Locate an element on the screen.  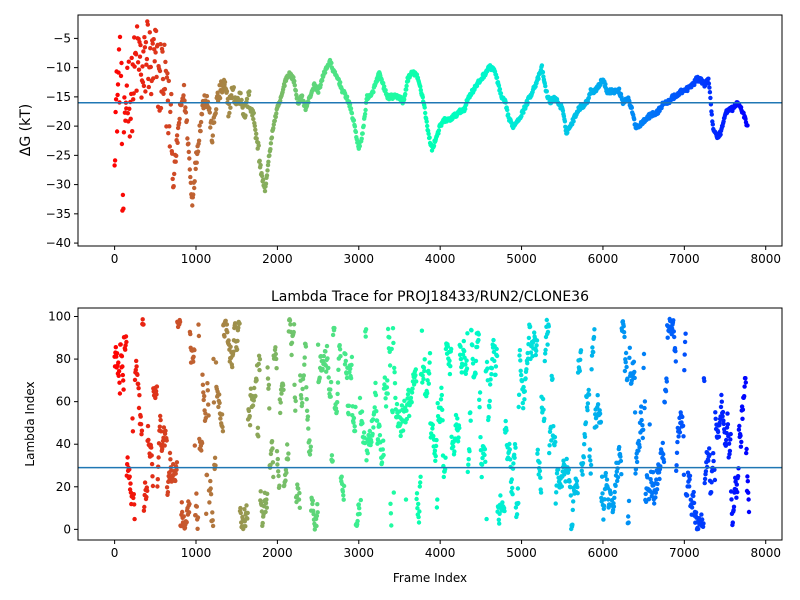
lambda-x-ticks: 0 1000 2000 3000 4000 5000 6000 7000 8000 is located at coordinates (446, 550).